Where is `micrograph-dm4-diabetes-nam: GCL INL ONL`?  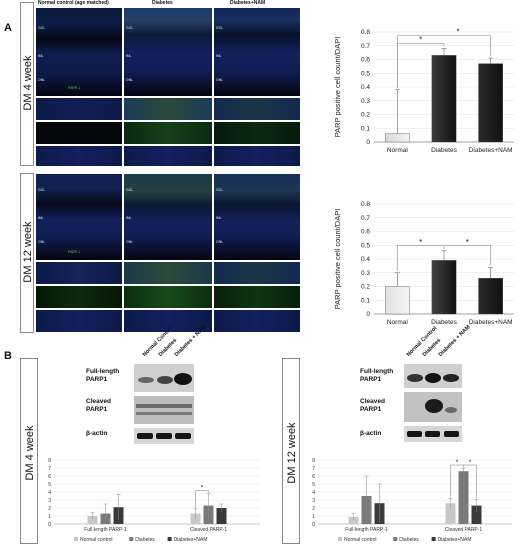
micrograph-dm4-diabetes-nam: GCL INL ONL is located at coordinates (257, 52).